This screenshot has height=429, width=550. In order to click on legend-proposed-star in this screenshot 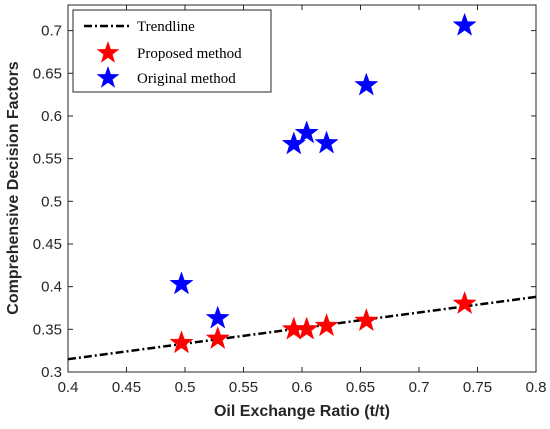, I will do `click(108, 52)`.